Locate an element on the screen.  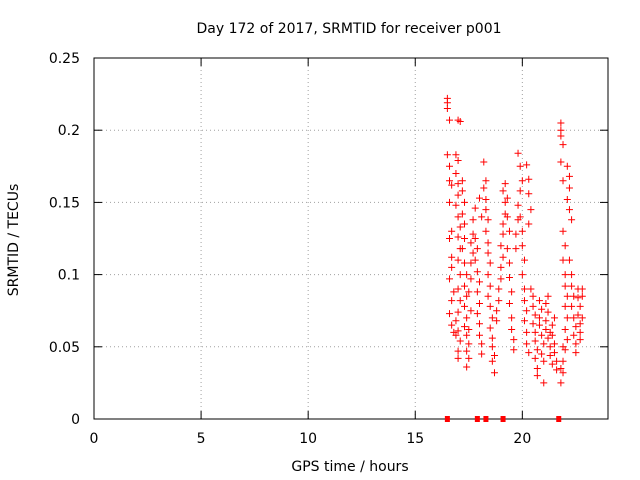
x-axis-label: GPS time / hours is located at coordinates (349, 467).